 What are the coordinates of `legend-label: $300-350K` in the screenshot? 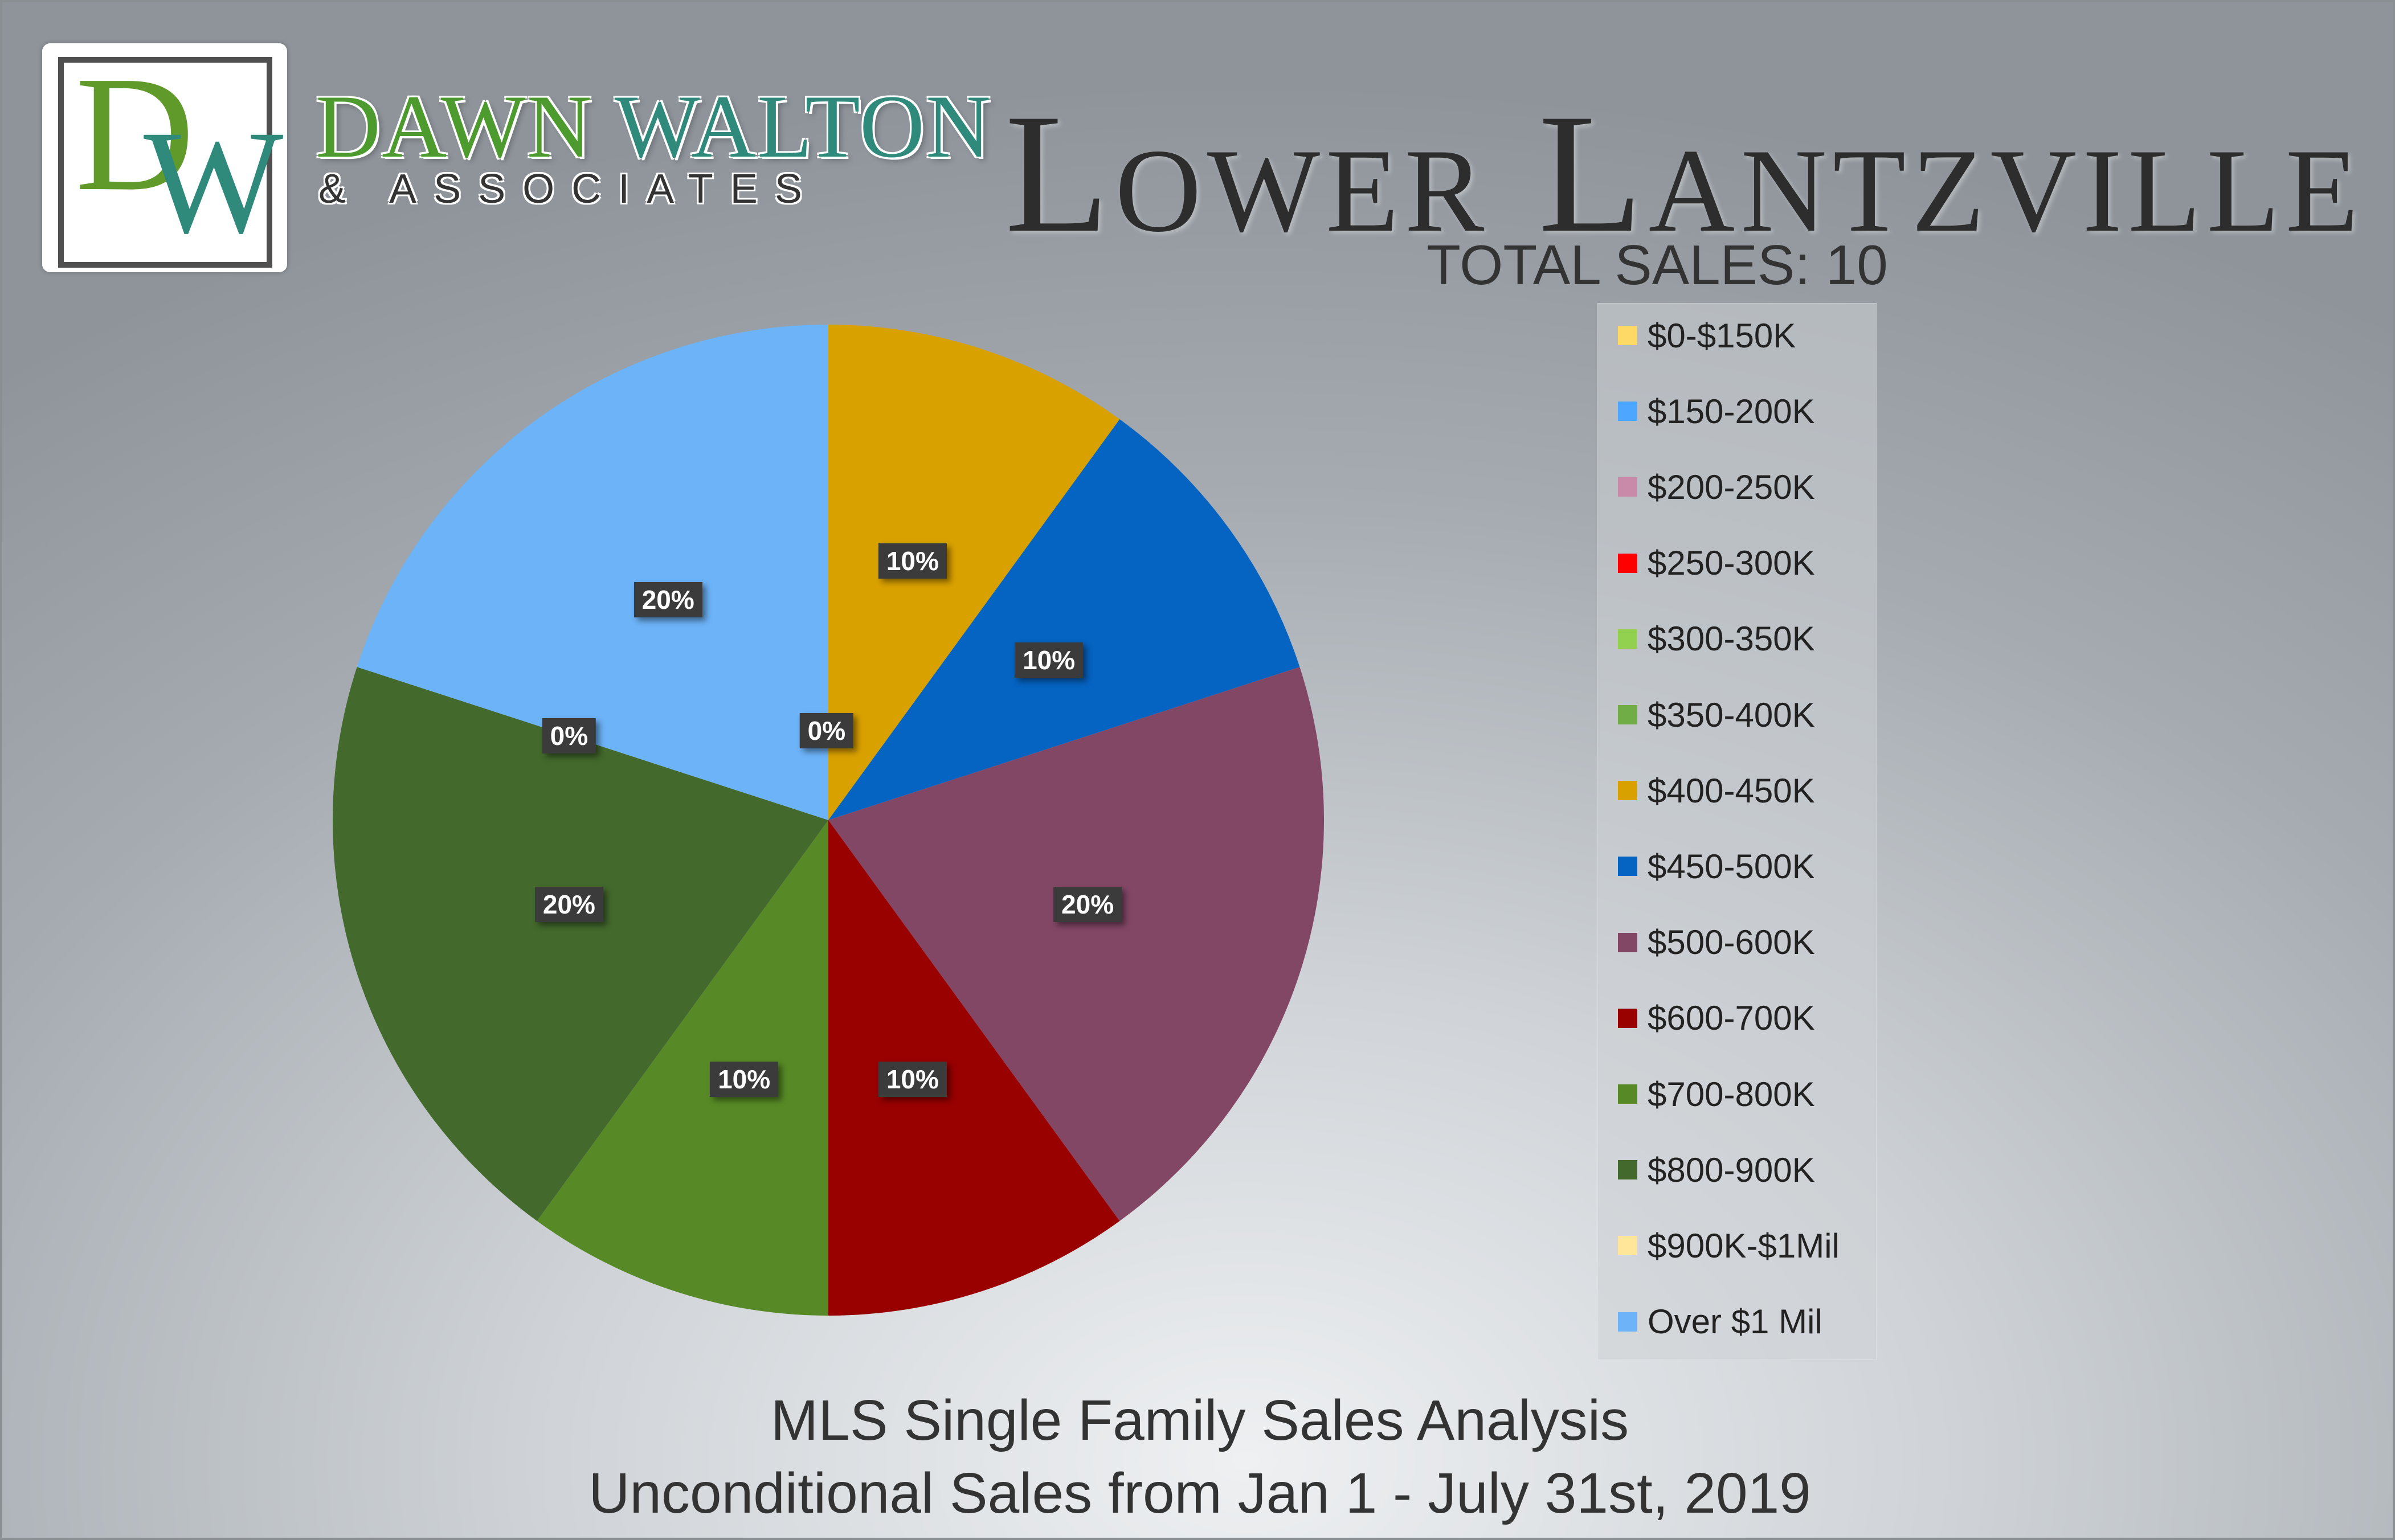 It's located at (1731, 639).